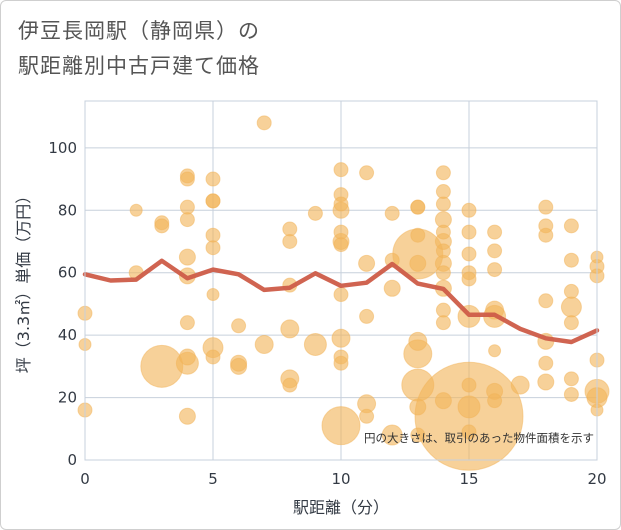 Image resolution: width=621 pixels, height=530 pixels. Describe the element at coordinates (67, 210) in the screenshot. I see `y-tick-label: 80` at that location.